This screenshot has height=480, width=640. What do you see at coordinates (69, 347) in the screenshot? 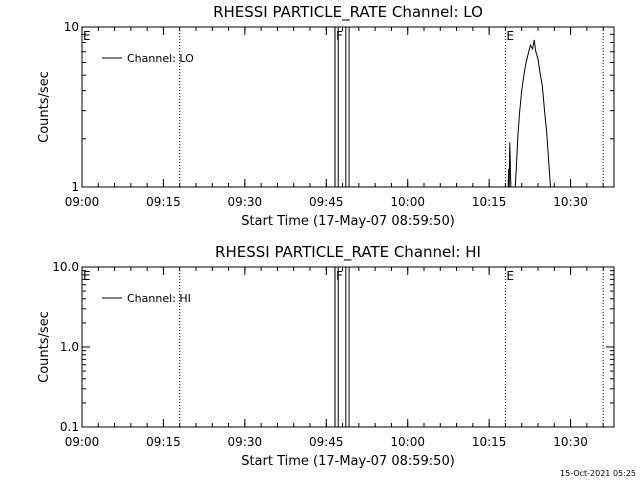
I see `y-tick-label: 1.0` at bounding box center [69, 347].